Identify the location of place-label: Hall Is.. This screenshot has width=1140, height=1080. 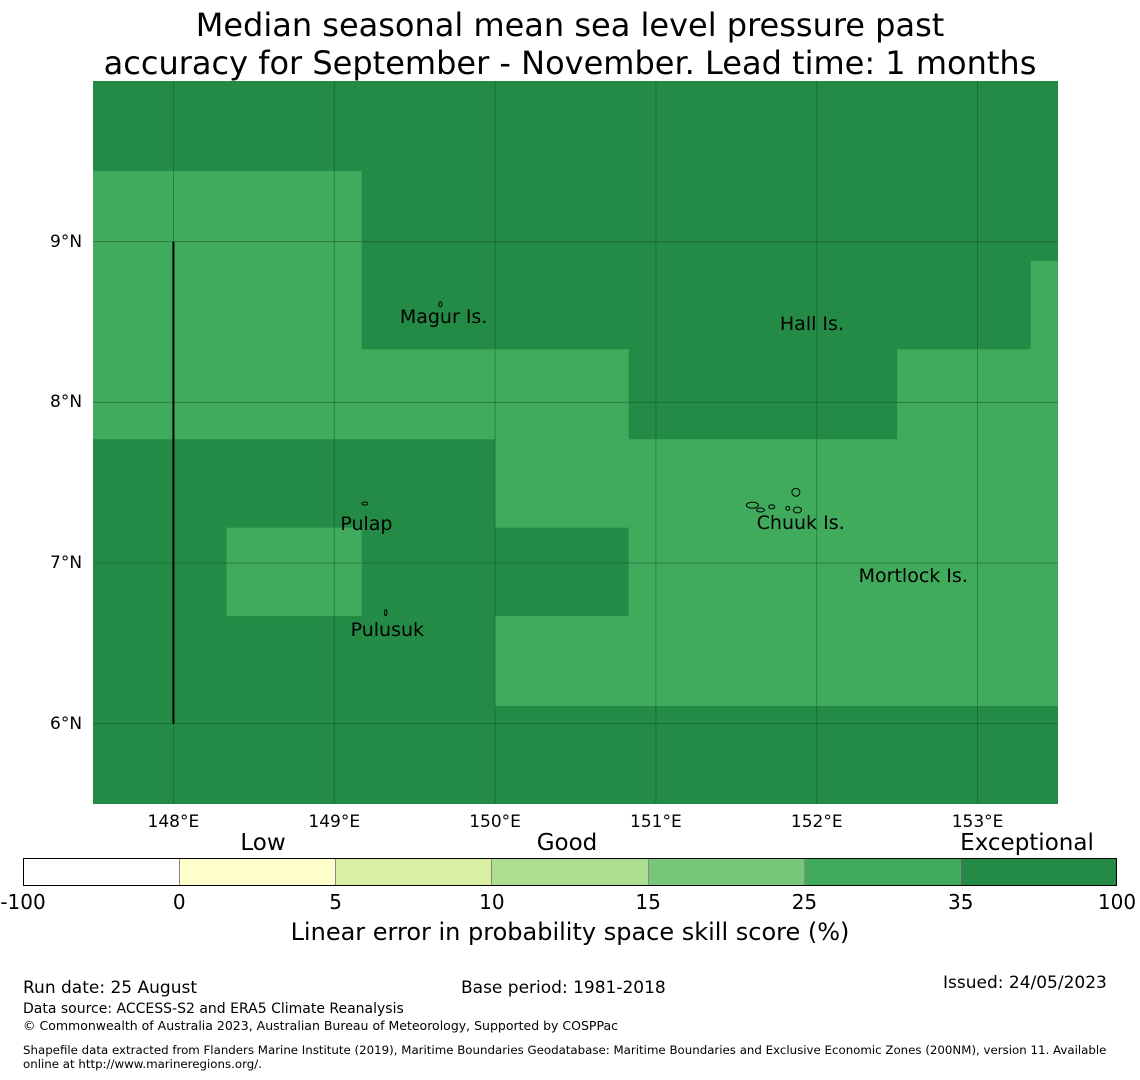
(811, 323).